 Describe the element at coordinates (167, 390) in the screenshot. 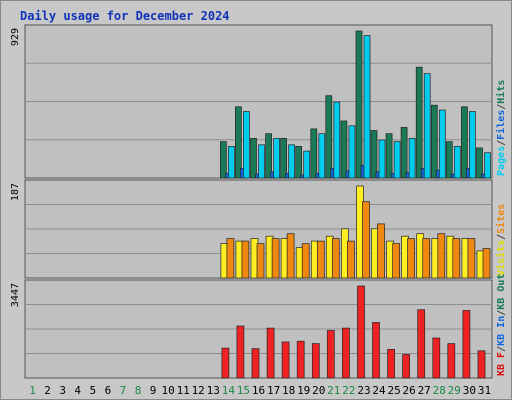

I see `x-tick-label-day-10: 10` at that location.